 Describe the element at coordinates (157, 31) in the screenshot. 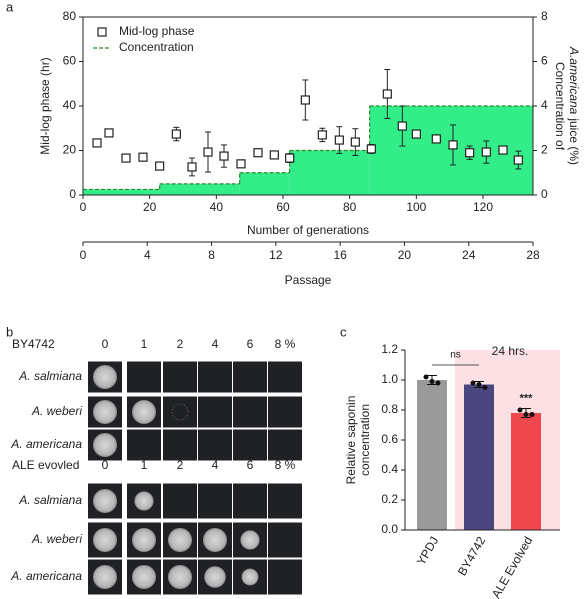

I see `legend-label: Mid-log phase` at that location.